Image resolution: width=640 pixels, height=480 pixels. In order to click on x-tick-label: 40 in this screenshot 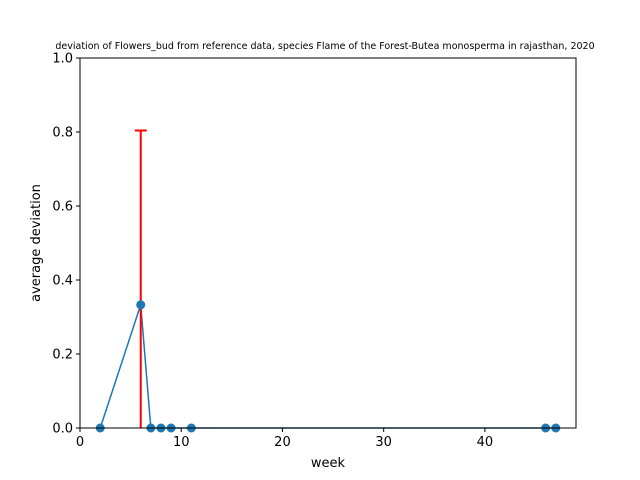, I will do `click(485, 442)`.